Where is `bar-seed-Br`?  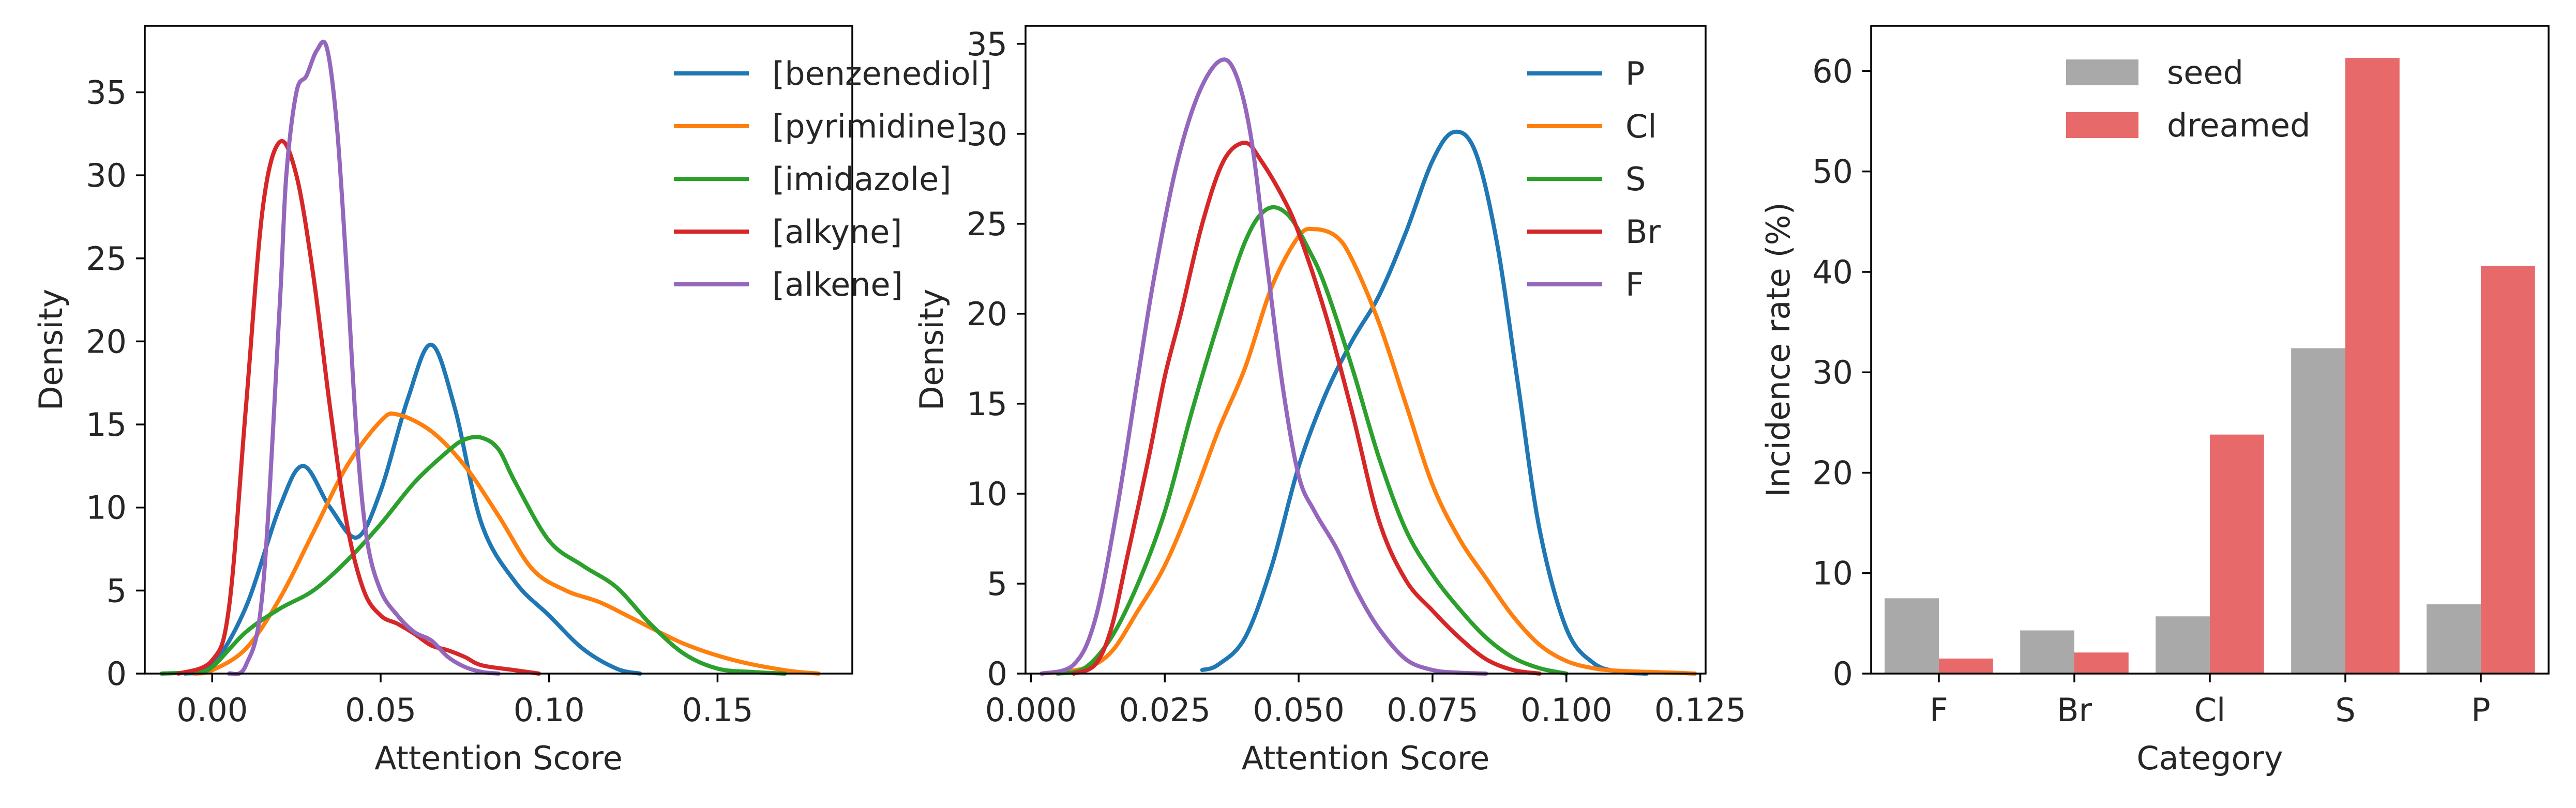
bar-seed-Br is located at coordinates (2047, 652).